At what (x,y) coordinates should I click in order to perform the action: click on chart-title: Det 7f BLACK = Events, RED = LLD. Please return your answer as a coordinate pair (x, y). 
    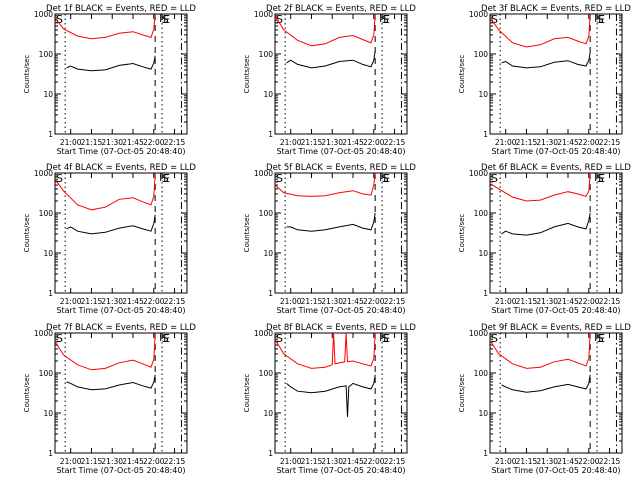
    Looking at the image, I should click on (121, 328).